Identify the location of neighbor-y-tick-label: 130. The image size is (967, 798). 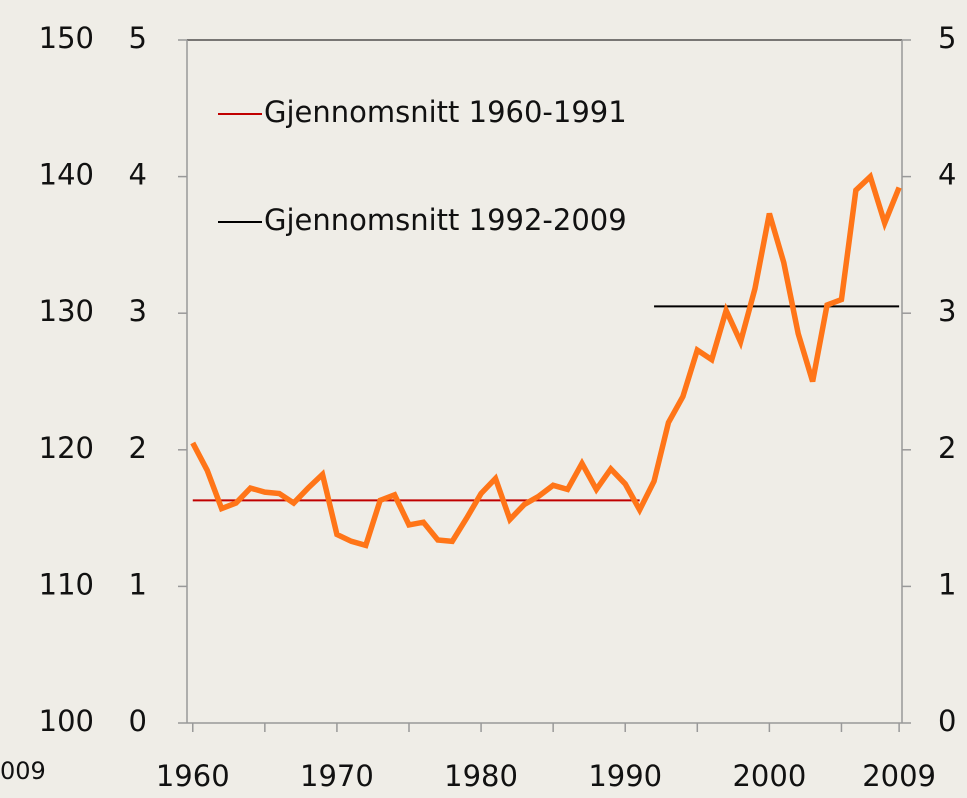
(66, 311).